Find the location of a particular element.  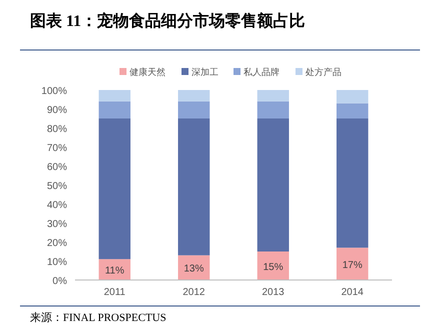

y-tick-label: 10% is located at coordinates (57, 262).